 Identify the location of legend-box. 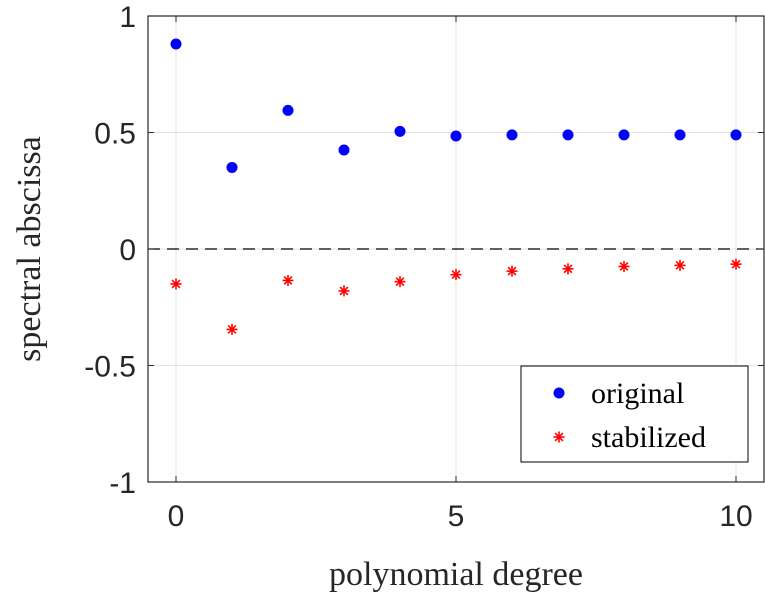
(634, 414).